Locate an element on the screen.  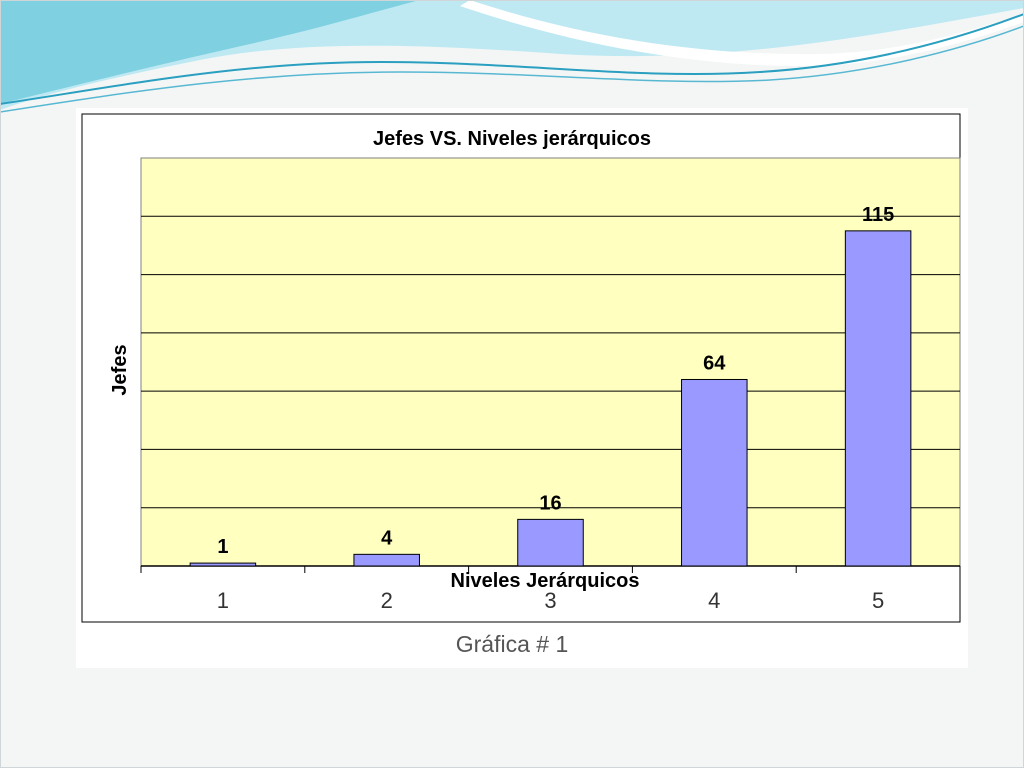
header-wave-white is located at coordinates (742, 33).